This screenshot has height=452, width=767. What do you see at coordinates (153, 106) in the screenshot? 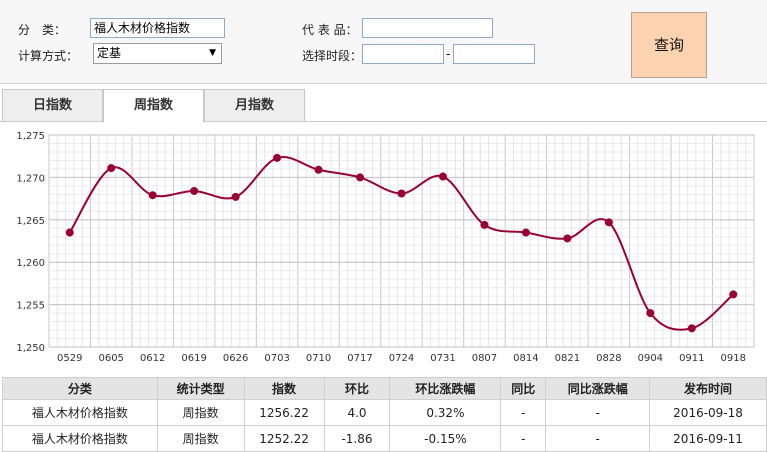
I see `tab-weekly-index: 周指数` at bounding box center [153, 106].